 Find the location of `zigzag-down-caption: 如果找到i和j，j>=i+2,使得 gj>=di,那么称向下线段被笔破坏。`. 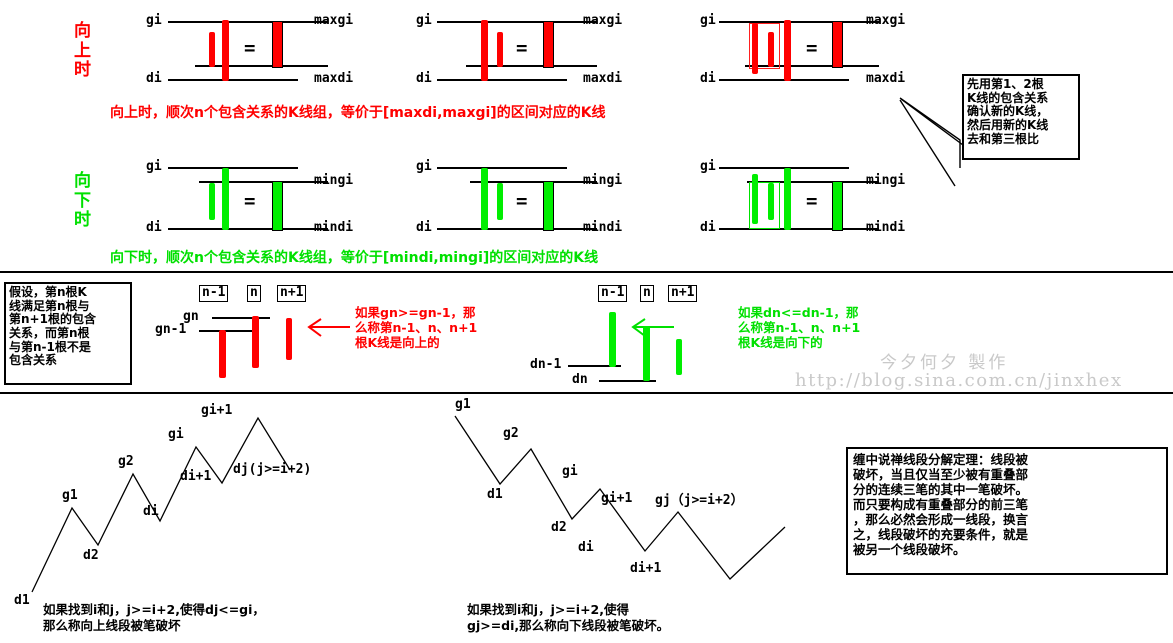

zigzag-down-caption: 如果找到i和j，j>=i+2,使得 gj>=di,那么称向下线段被笔破坏。 is located at coordinates (568, 617).